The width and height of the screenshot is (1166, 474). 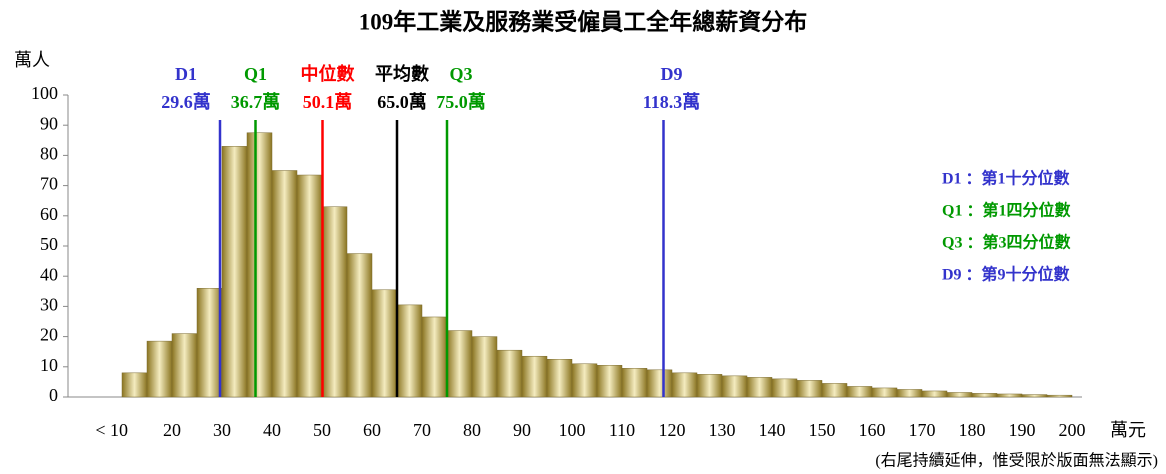 What do you see at coordinates (402, 102) in the screenshot?
I see `marker-value: 65.0萬` at bounding box center [402, 102].